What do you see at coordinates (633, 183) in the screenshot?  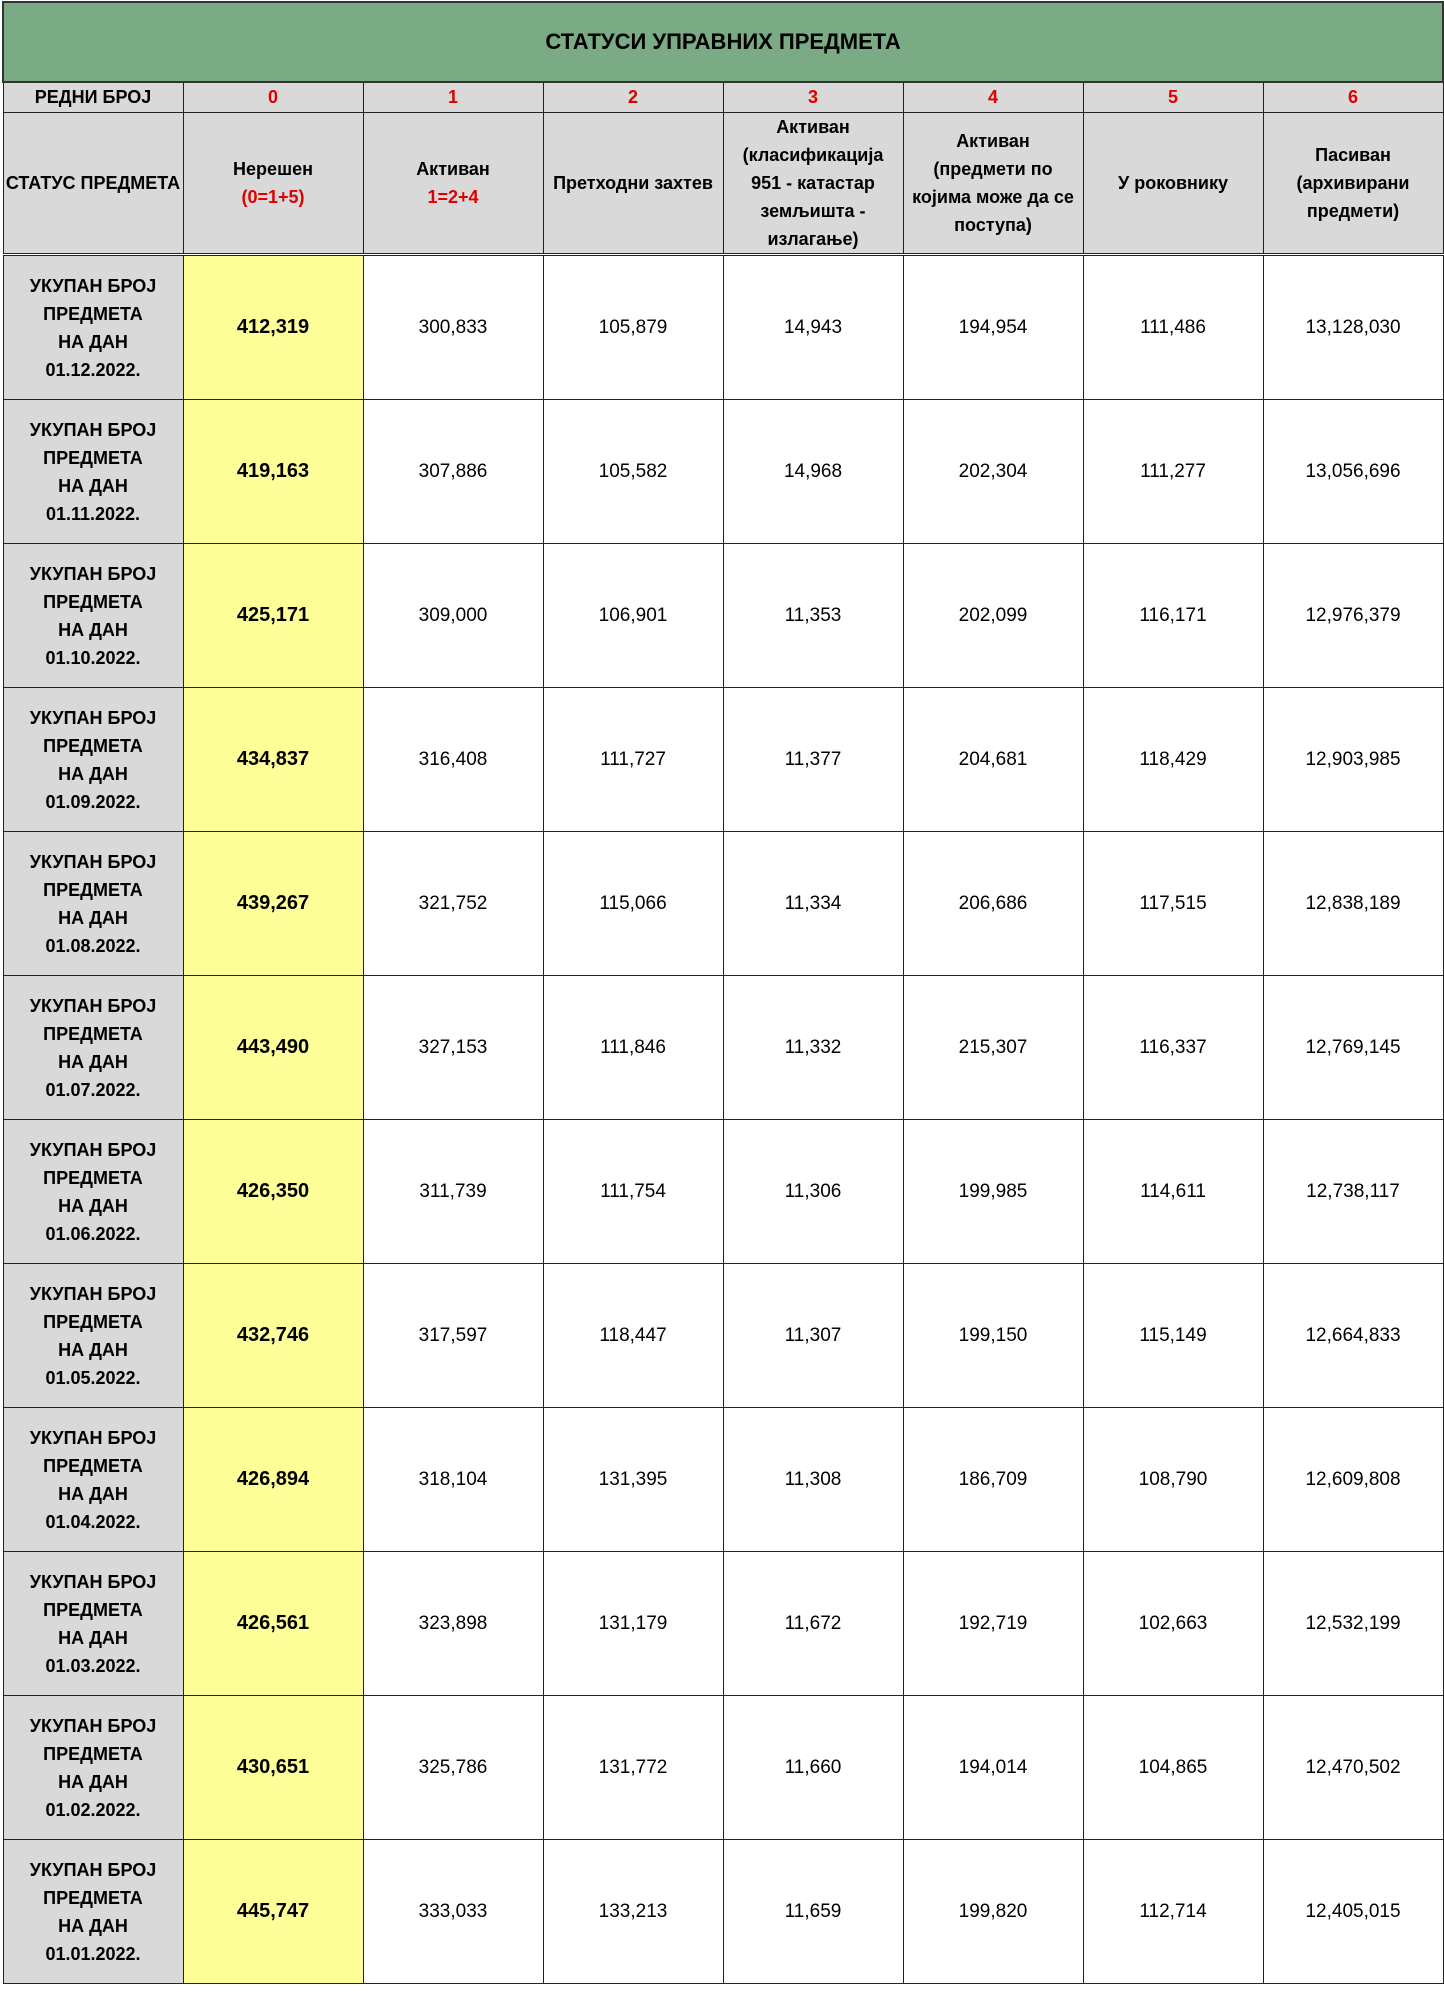 I see `column-header-line: Претходни захтев` at bounding box center [633, 183].